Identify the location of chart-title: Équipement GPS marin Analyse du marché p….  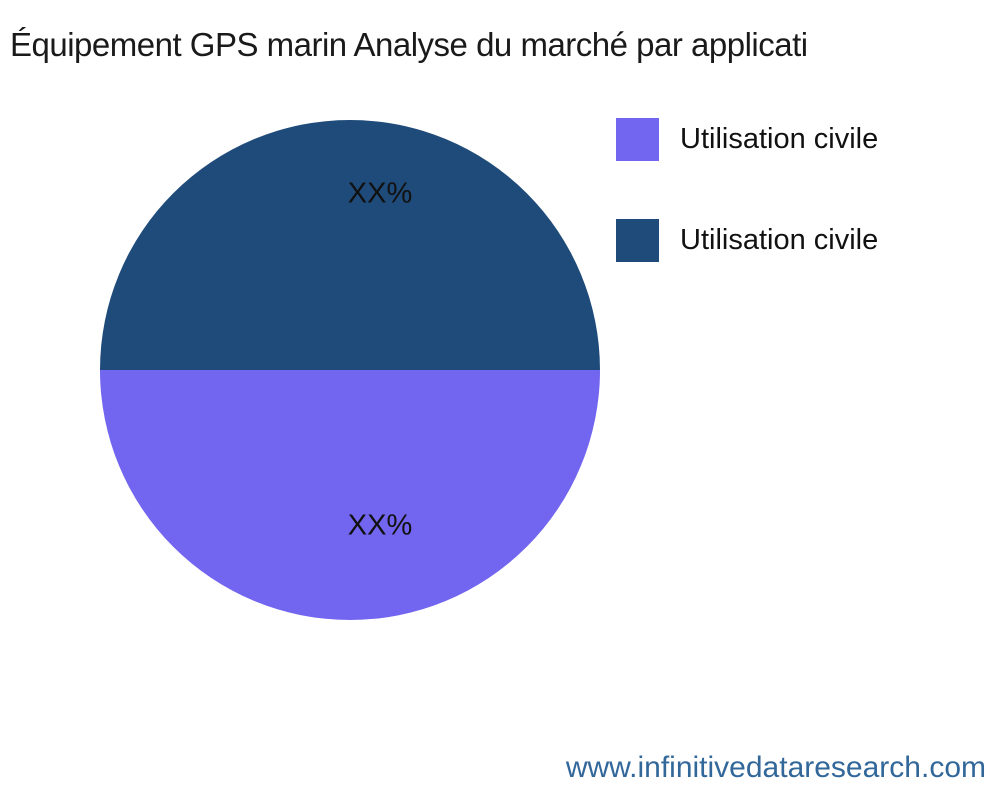
(409, 44).